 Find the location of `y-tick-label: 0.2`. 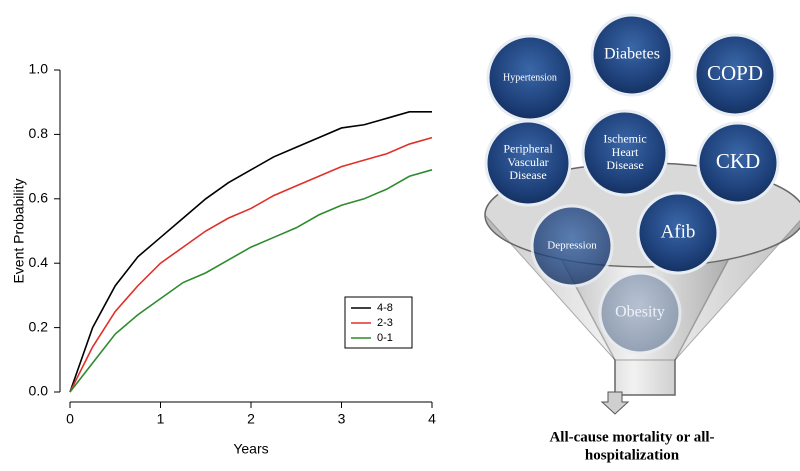

y-tick-label: 0.2 is located at coordinates (39, 326).